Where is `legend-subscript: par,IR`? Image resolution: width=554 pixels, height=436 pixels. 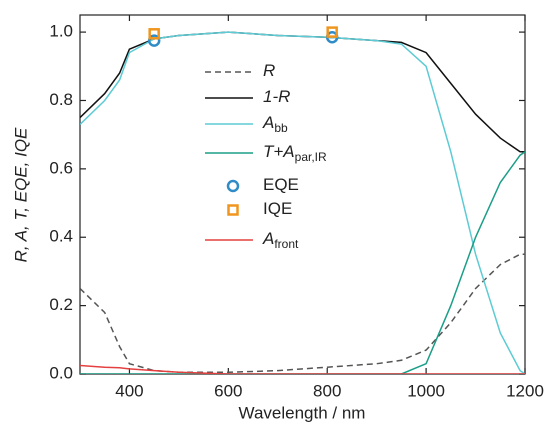 legend-subscript: par,IR is located at coordinates (311, 157).